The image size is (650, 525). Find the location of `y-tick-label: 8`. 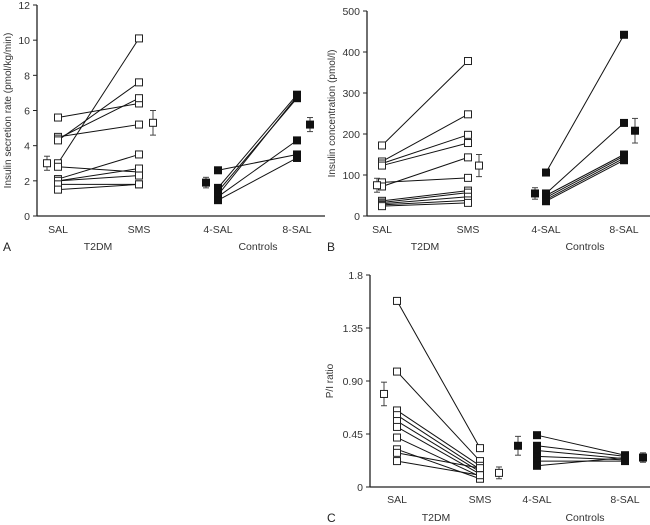

y-tick-label: 8 is located at coordinates (27, 76).